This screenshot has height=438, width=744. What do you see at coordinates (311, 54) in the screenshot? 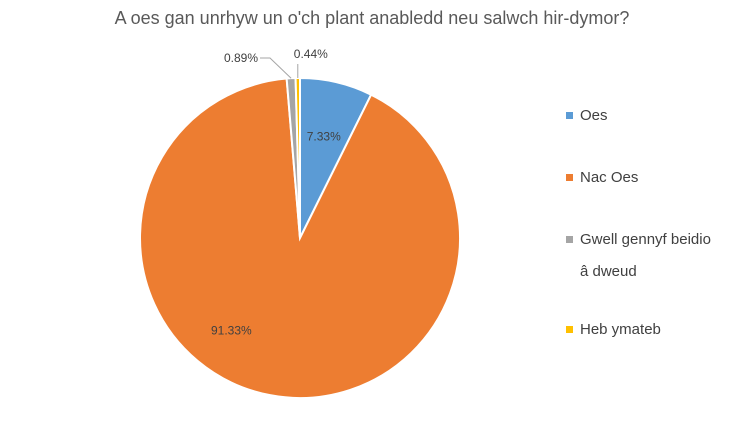
I see `data-label-heb-ymateb: 0.44%` at bounding box center [311, 54].